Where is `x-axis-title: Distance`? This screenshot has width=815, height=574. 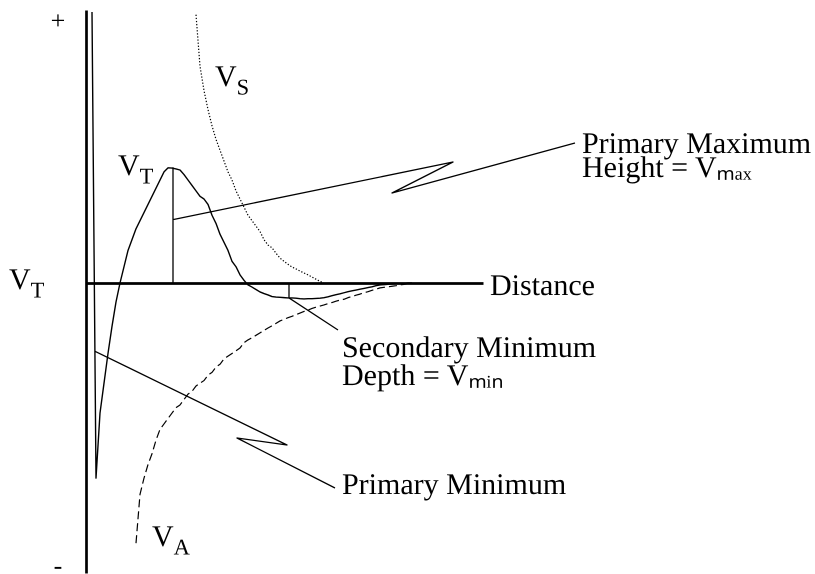
x-axis-title: Distance is located at coordinates (542, 285).